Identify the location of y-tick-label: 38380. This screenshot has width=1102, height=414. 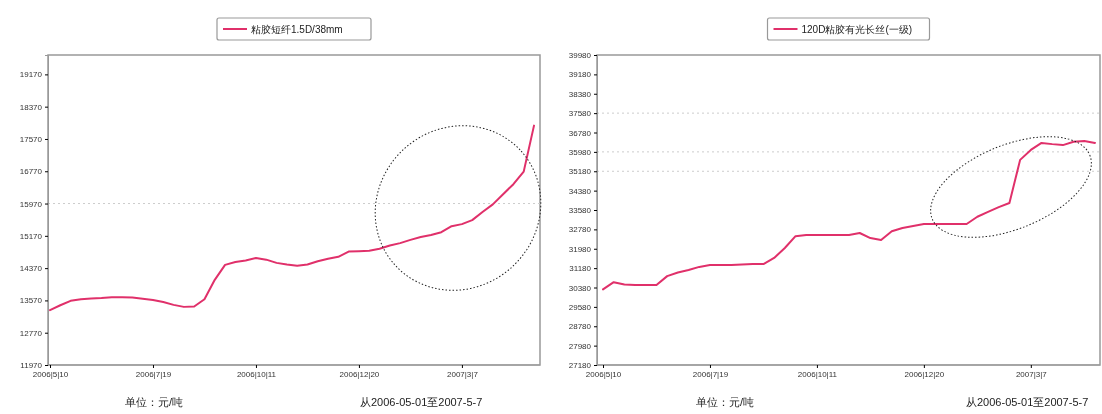
(580, 94).